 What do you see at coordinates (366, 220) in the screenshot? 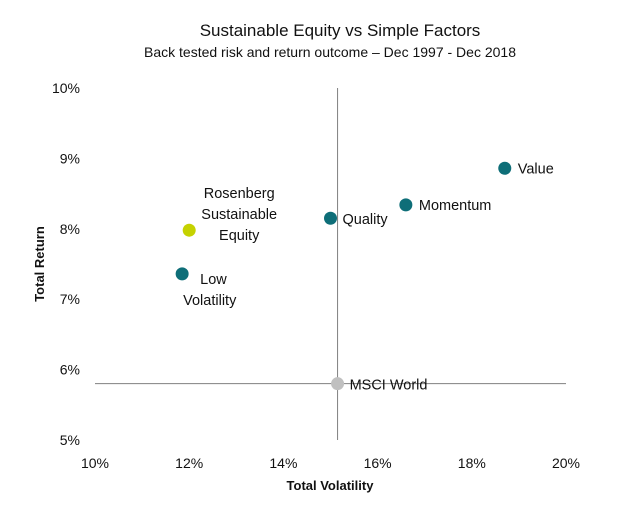
I see `data-label: Quality` at bounding box center [366, 220].